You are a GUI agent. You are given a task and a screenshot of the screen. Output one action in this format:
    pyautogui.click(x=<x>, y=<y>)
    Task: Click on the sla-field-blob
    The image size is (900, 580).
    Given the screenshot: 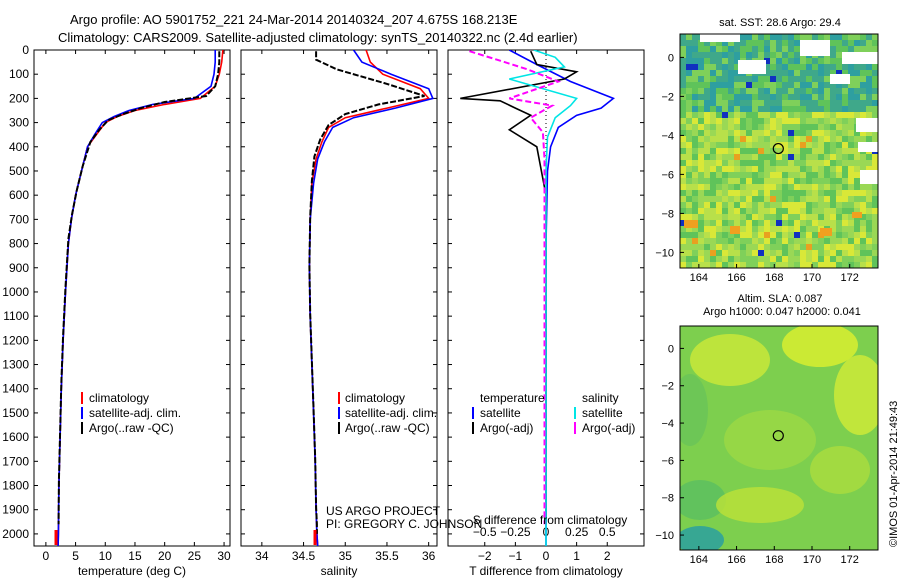 What is the action you would take?
    pyautogui.click(x=840, y=470)
    